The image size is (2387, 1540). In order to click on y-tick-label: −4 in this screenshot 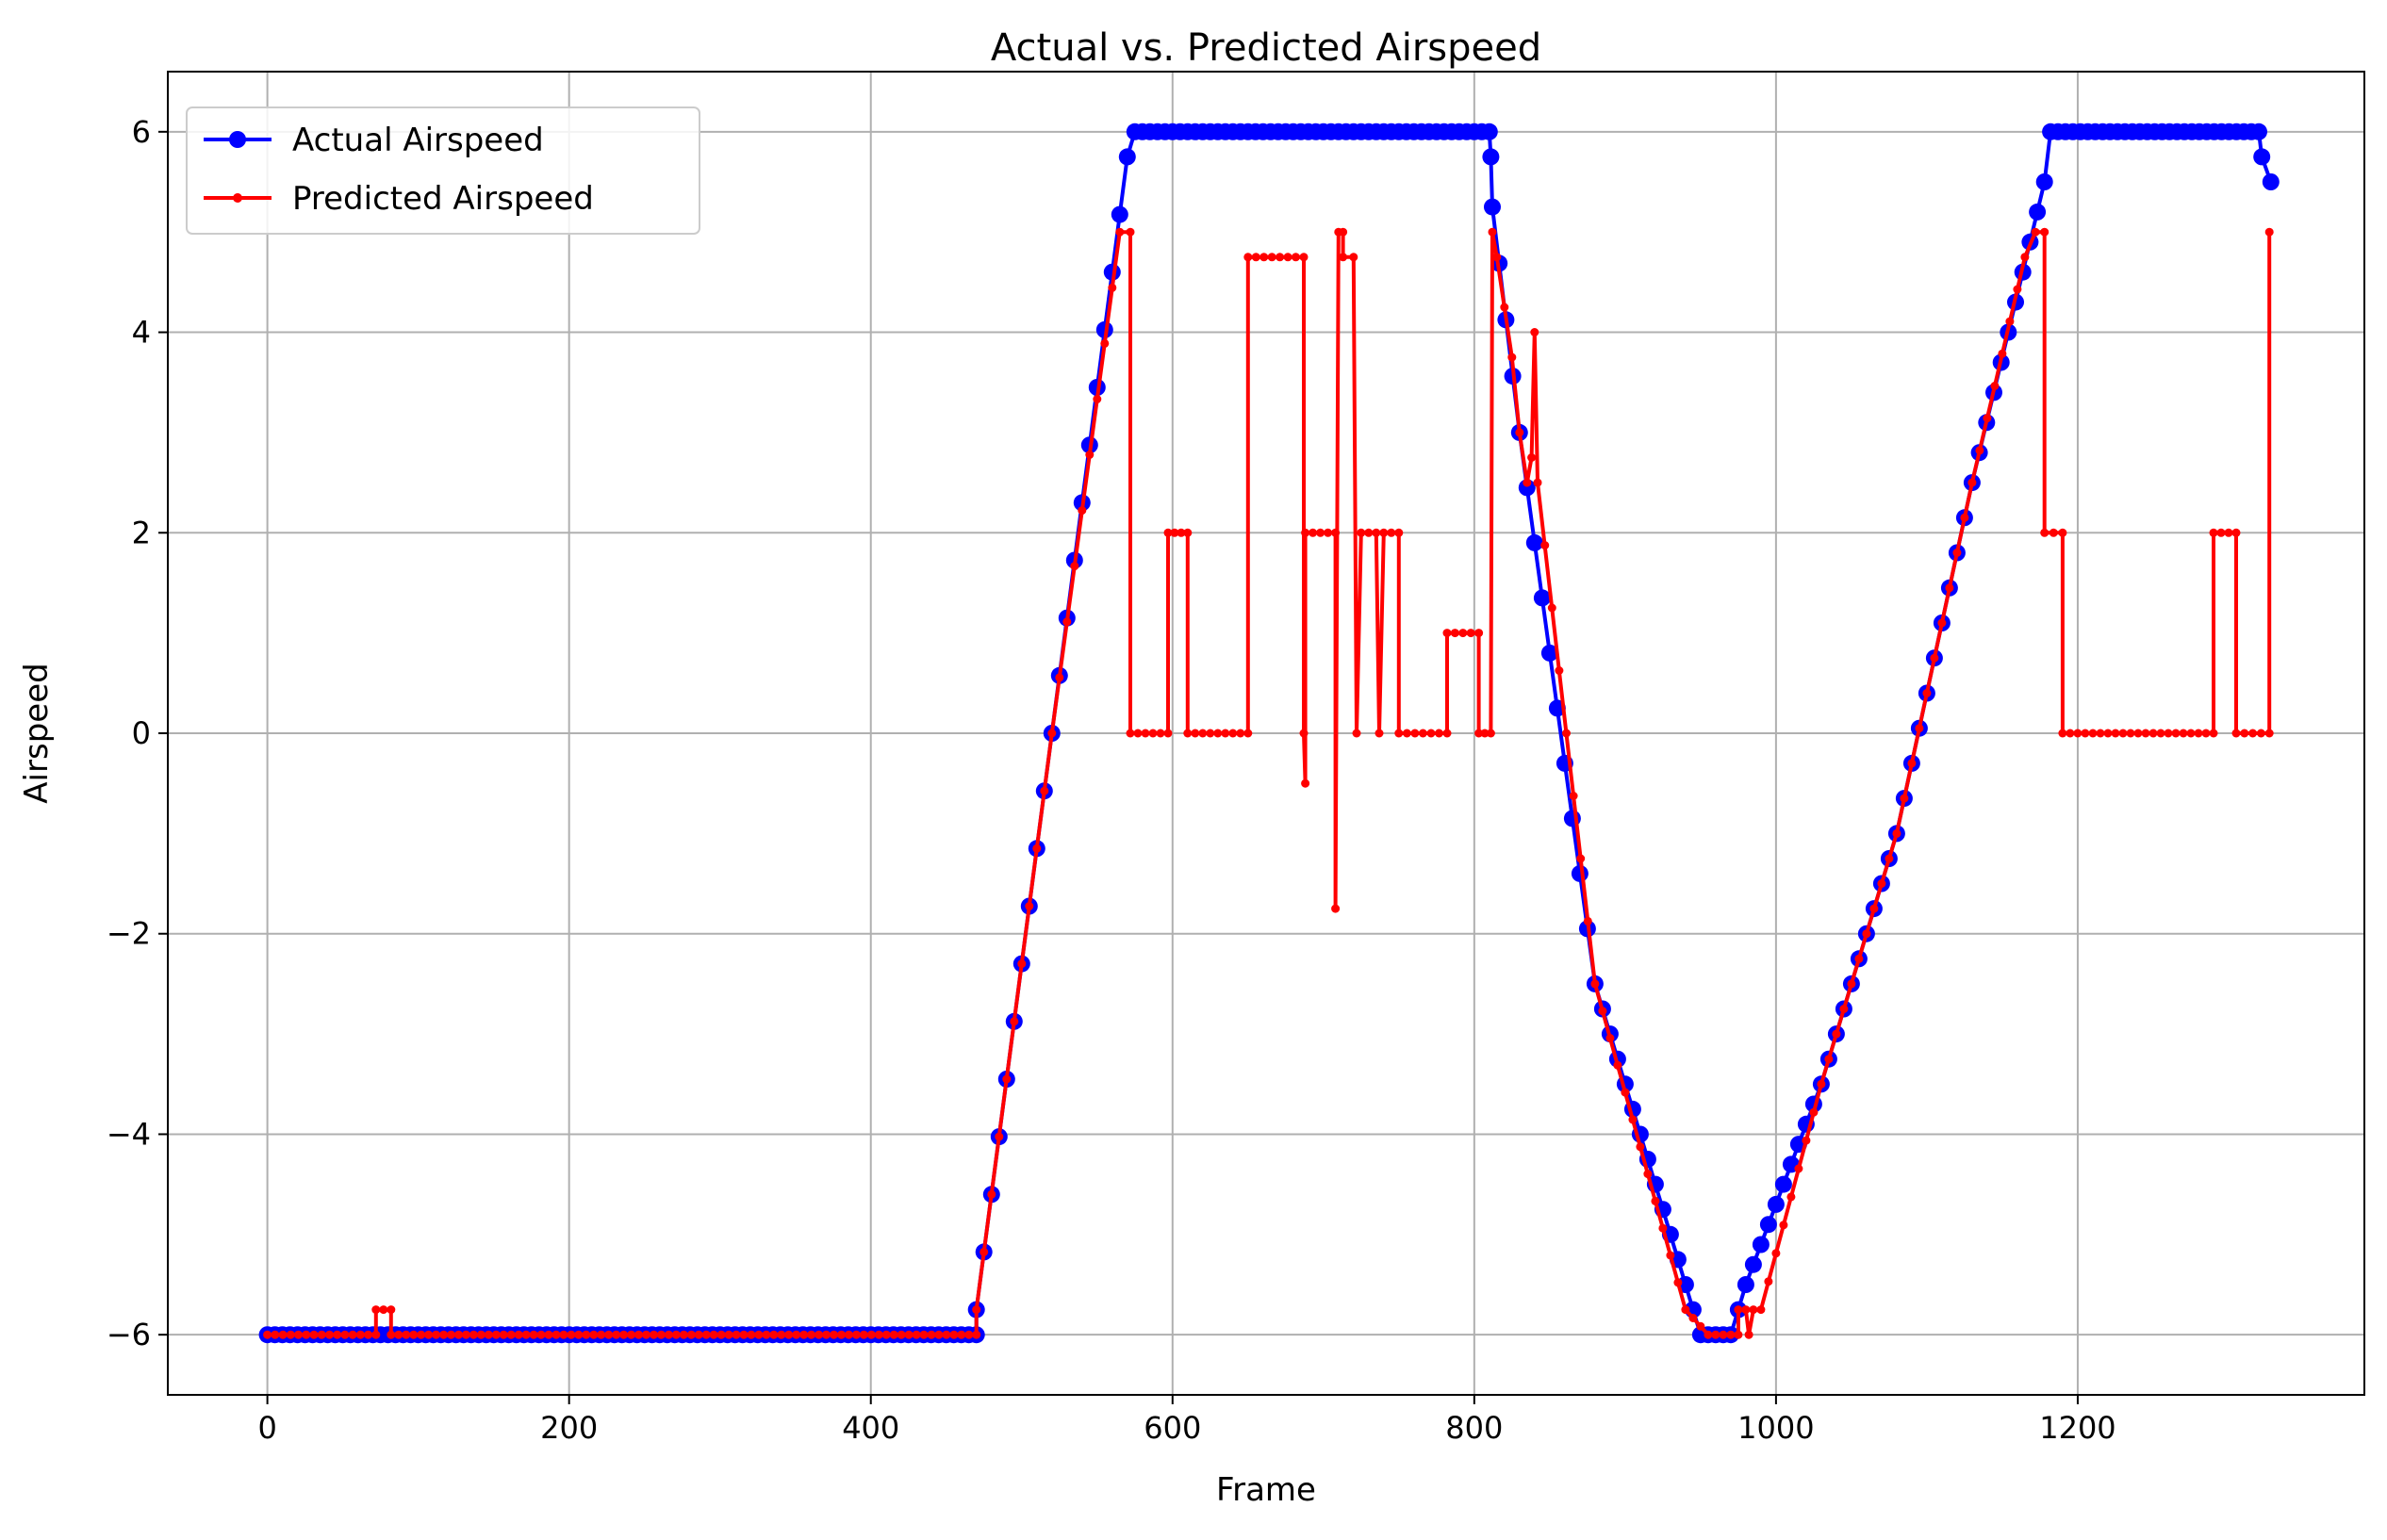, I will do `click(129, 1134)`.